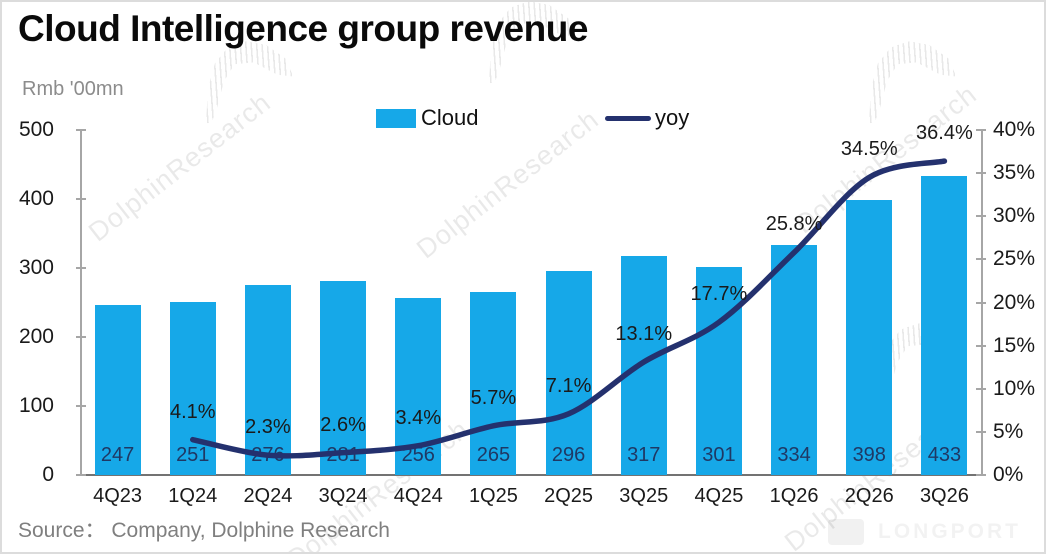  Describe the element at coordinates (193, 496) in the screenshot. I see `x-axis-category-label: 1Q24` at that location.